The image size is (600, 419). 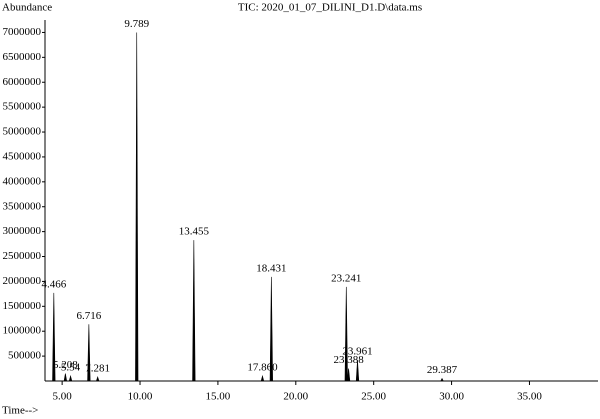 I want to click on y-tick-label: 5000000, so click(x=22, y=132).